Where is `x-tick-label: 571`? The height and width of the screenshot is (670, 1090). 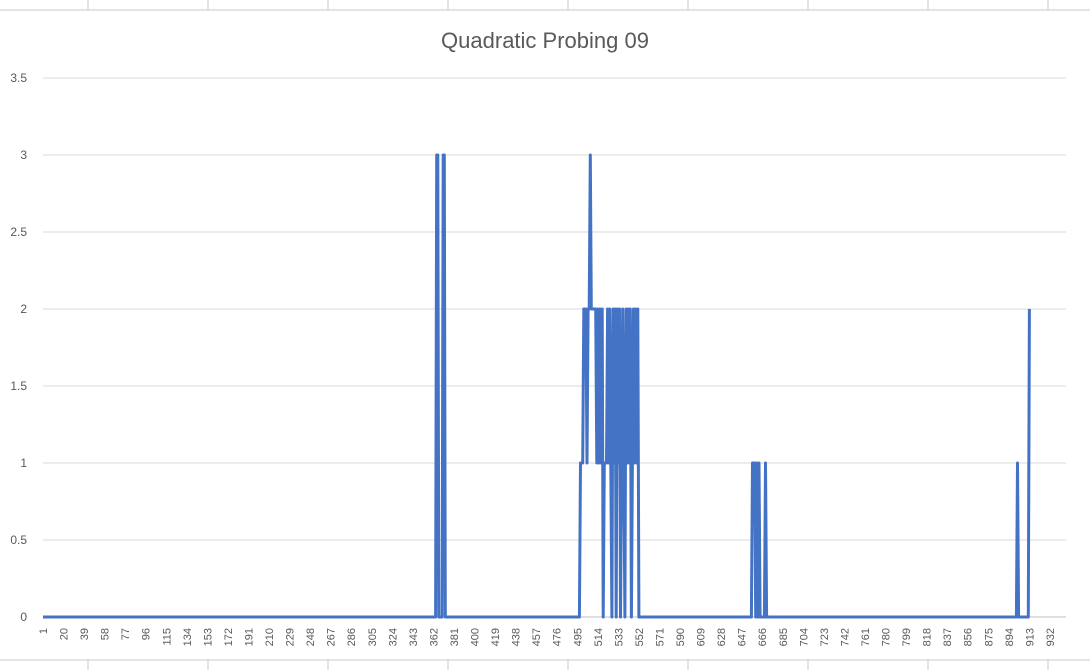 x-tick-label: 571 is located at coordinates (660, 637).